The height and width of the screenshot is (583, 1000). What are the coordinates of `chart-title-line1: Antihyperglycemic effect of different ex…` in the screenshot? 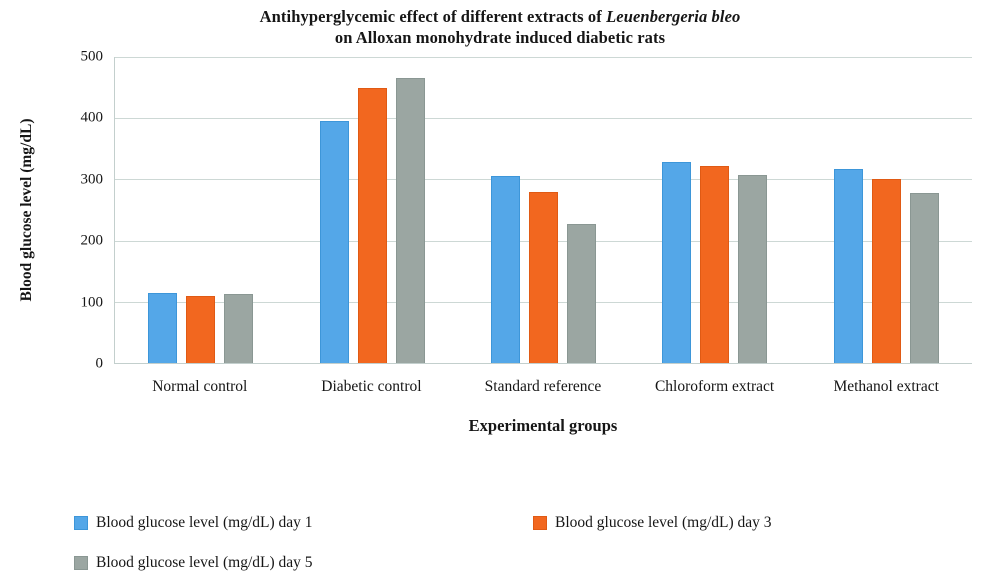 It's located at (500, 16).